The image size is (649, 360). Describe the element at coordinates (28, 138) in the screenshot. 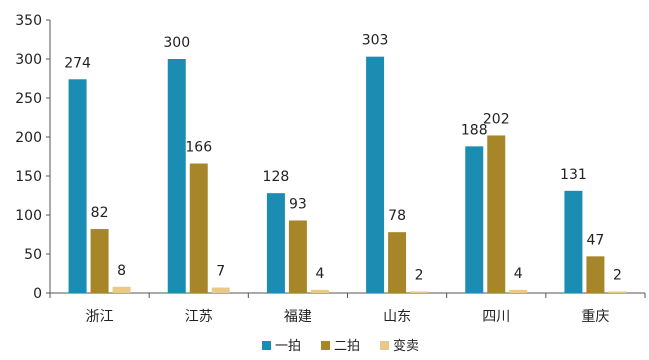

I see `y-tick-label: 200` at that location.